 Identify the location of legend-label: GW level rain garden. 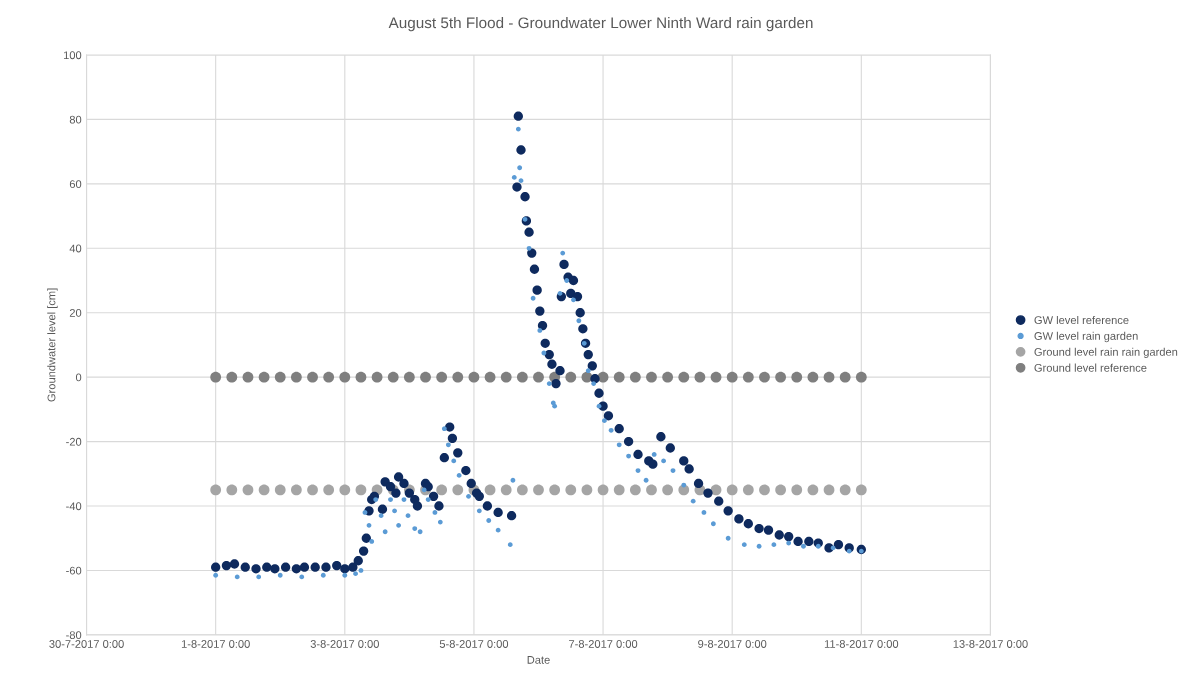
(1086, 337).